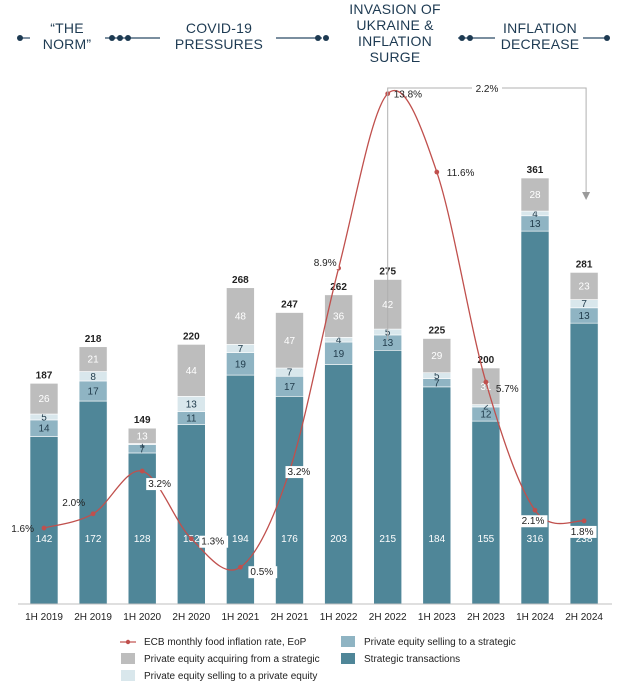  I want to click on x-tick-label: 1H 2022, so click(339, 617).